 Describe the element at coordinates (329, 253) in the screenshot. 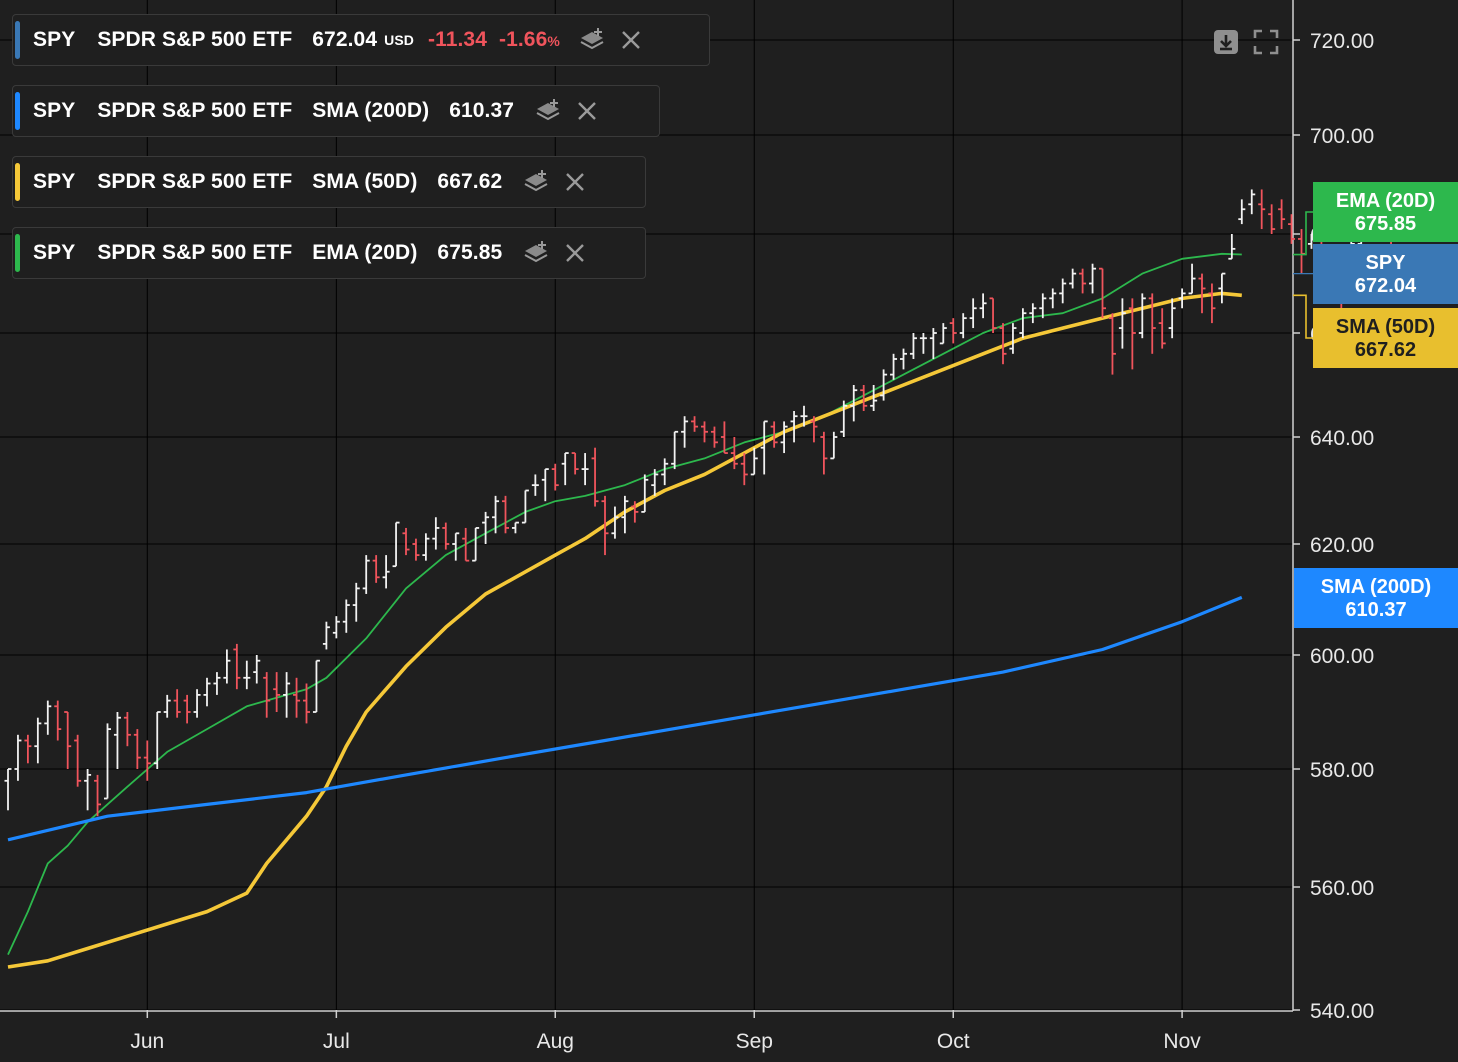

I see `legend-ema20-row: SPY SPDR S&P 500 ETF EMA (20D) 675.85` at that location.